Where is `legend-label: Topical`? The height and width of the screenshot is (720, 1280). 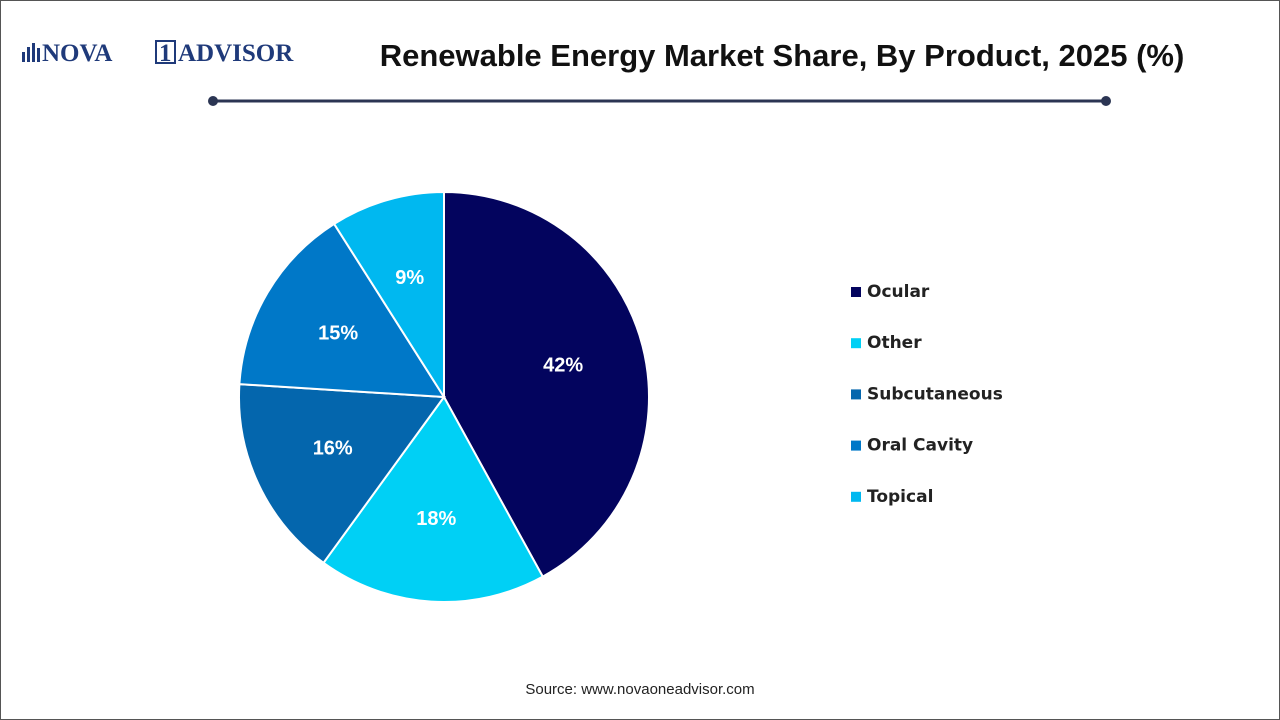
legend-label: Topical is located at coordinates (900, 497).